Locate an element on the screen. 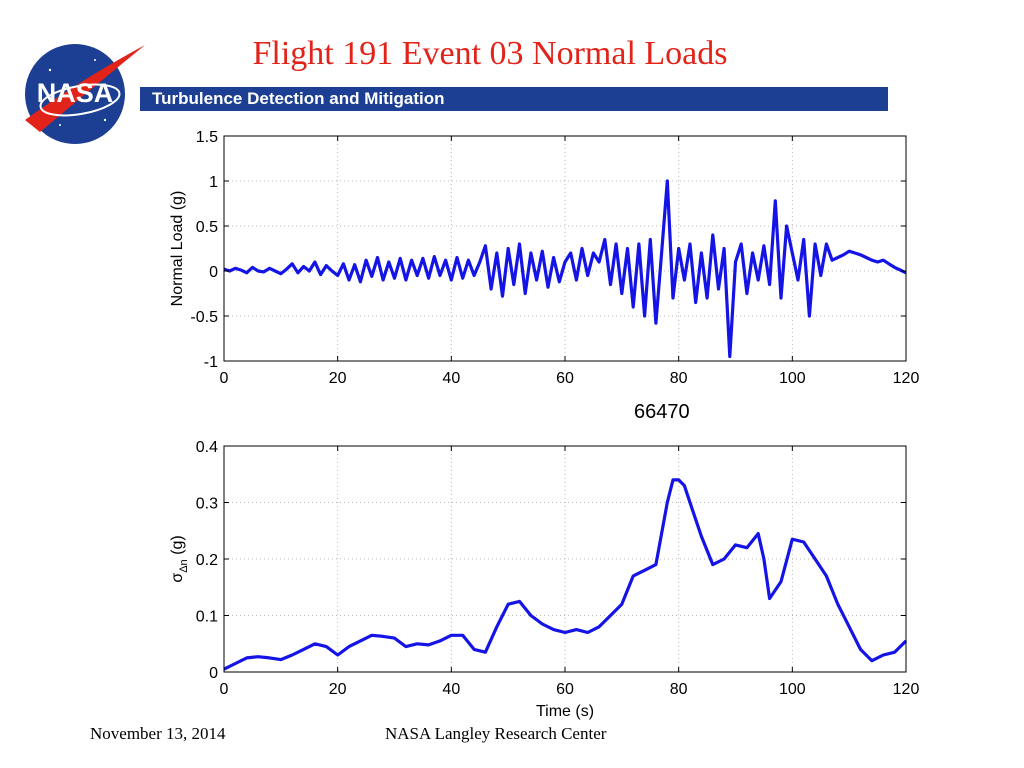  sigma-y-axis-label-unit: (g) is located at coordinates (177, 547).